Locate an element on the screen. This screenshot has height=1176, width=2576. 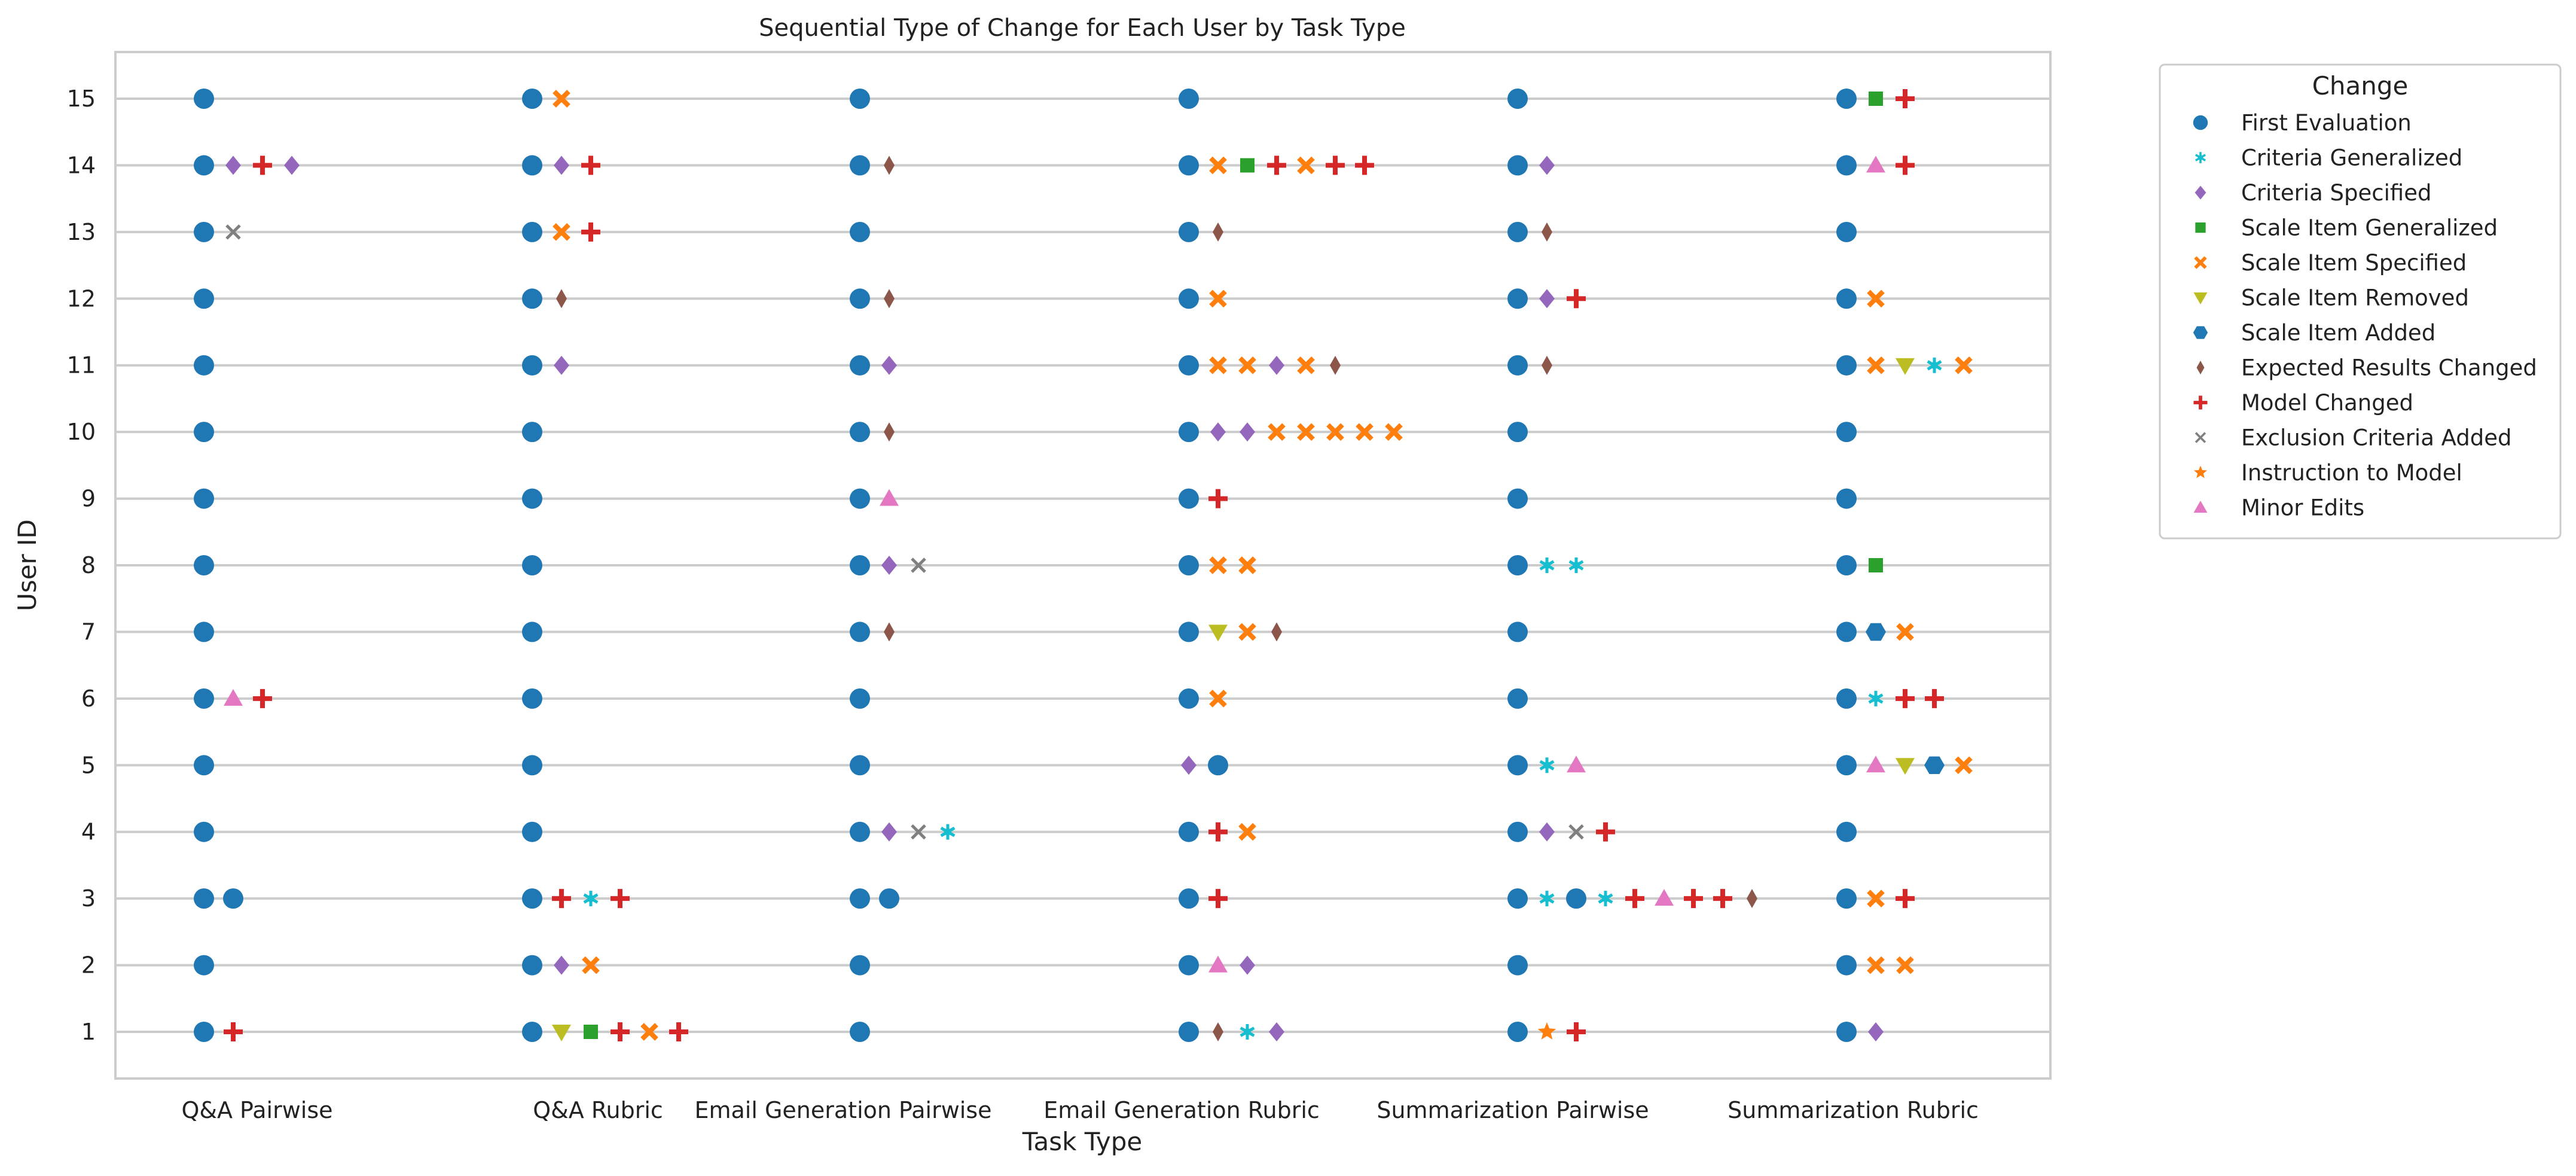
legend-item-scale-item-specified: Scale Item Specified is located at coordinates (2330, 263).